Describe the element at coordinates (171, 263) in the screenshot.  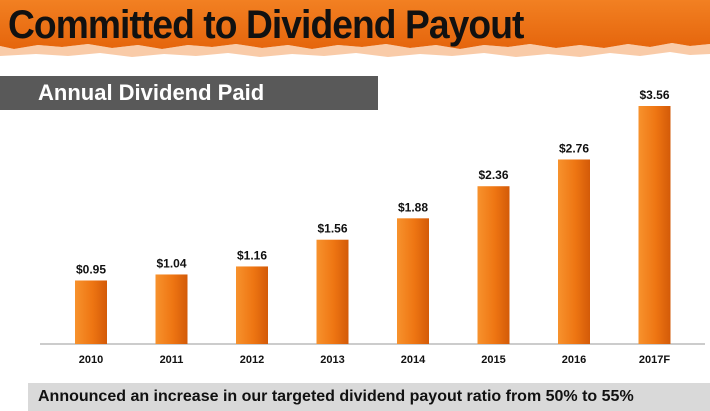
I see `data-label-2011: $1.04` at that location.